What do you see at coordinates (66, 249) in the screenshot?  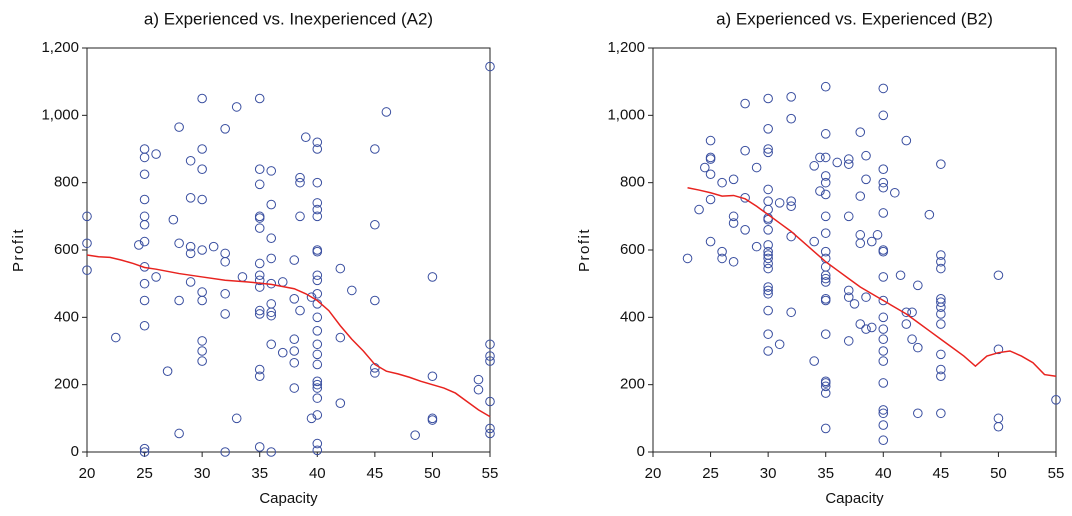 I see `y-tick-label: 600` at bounding box center [66, 249].